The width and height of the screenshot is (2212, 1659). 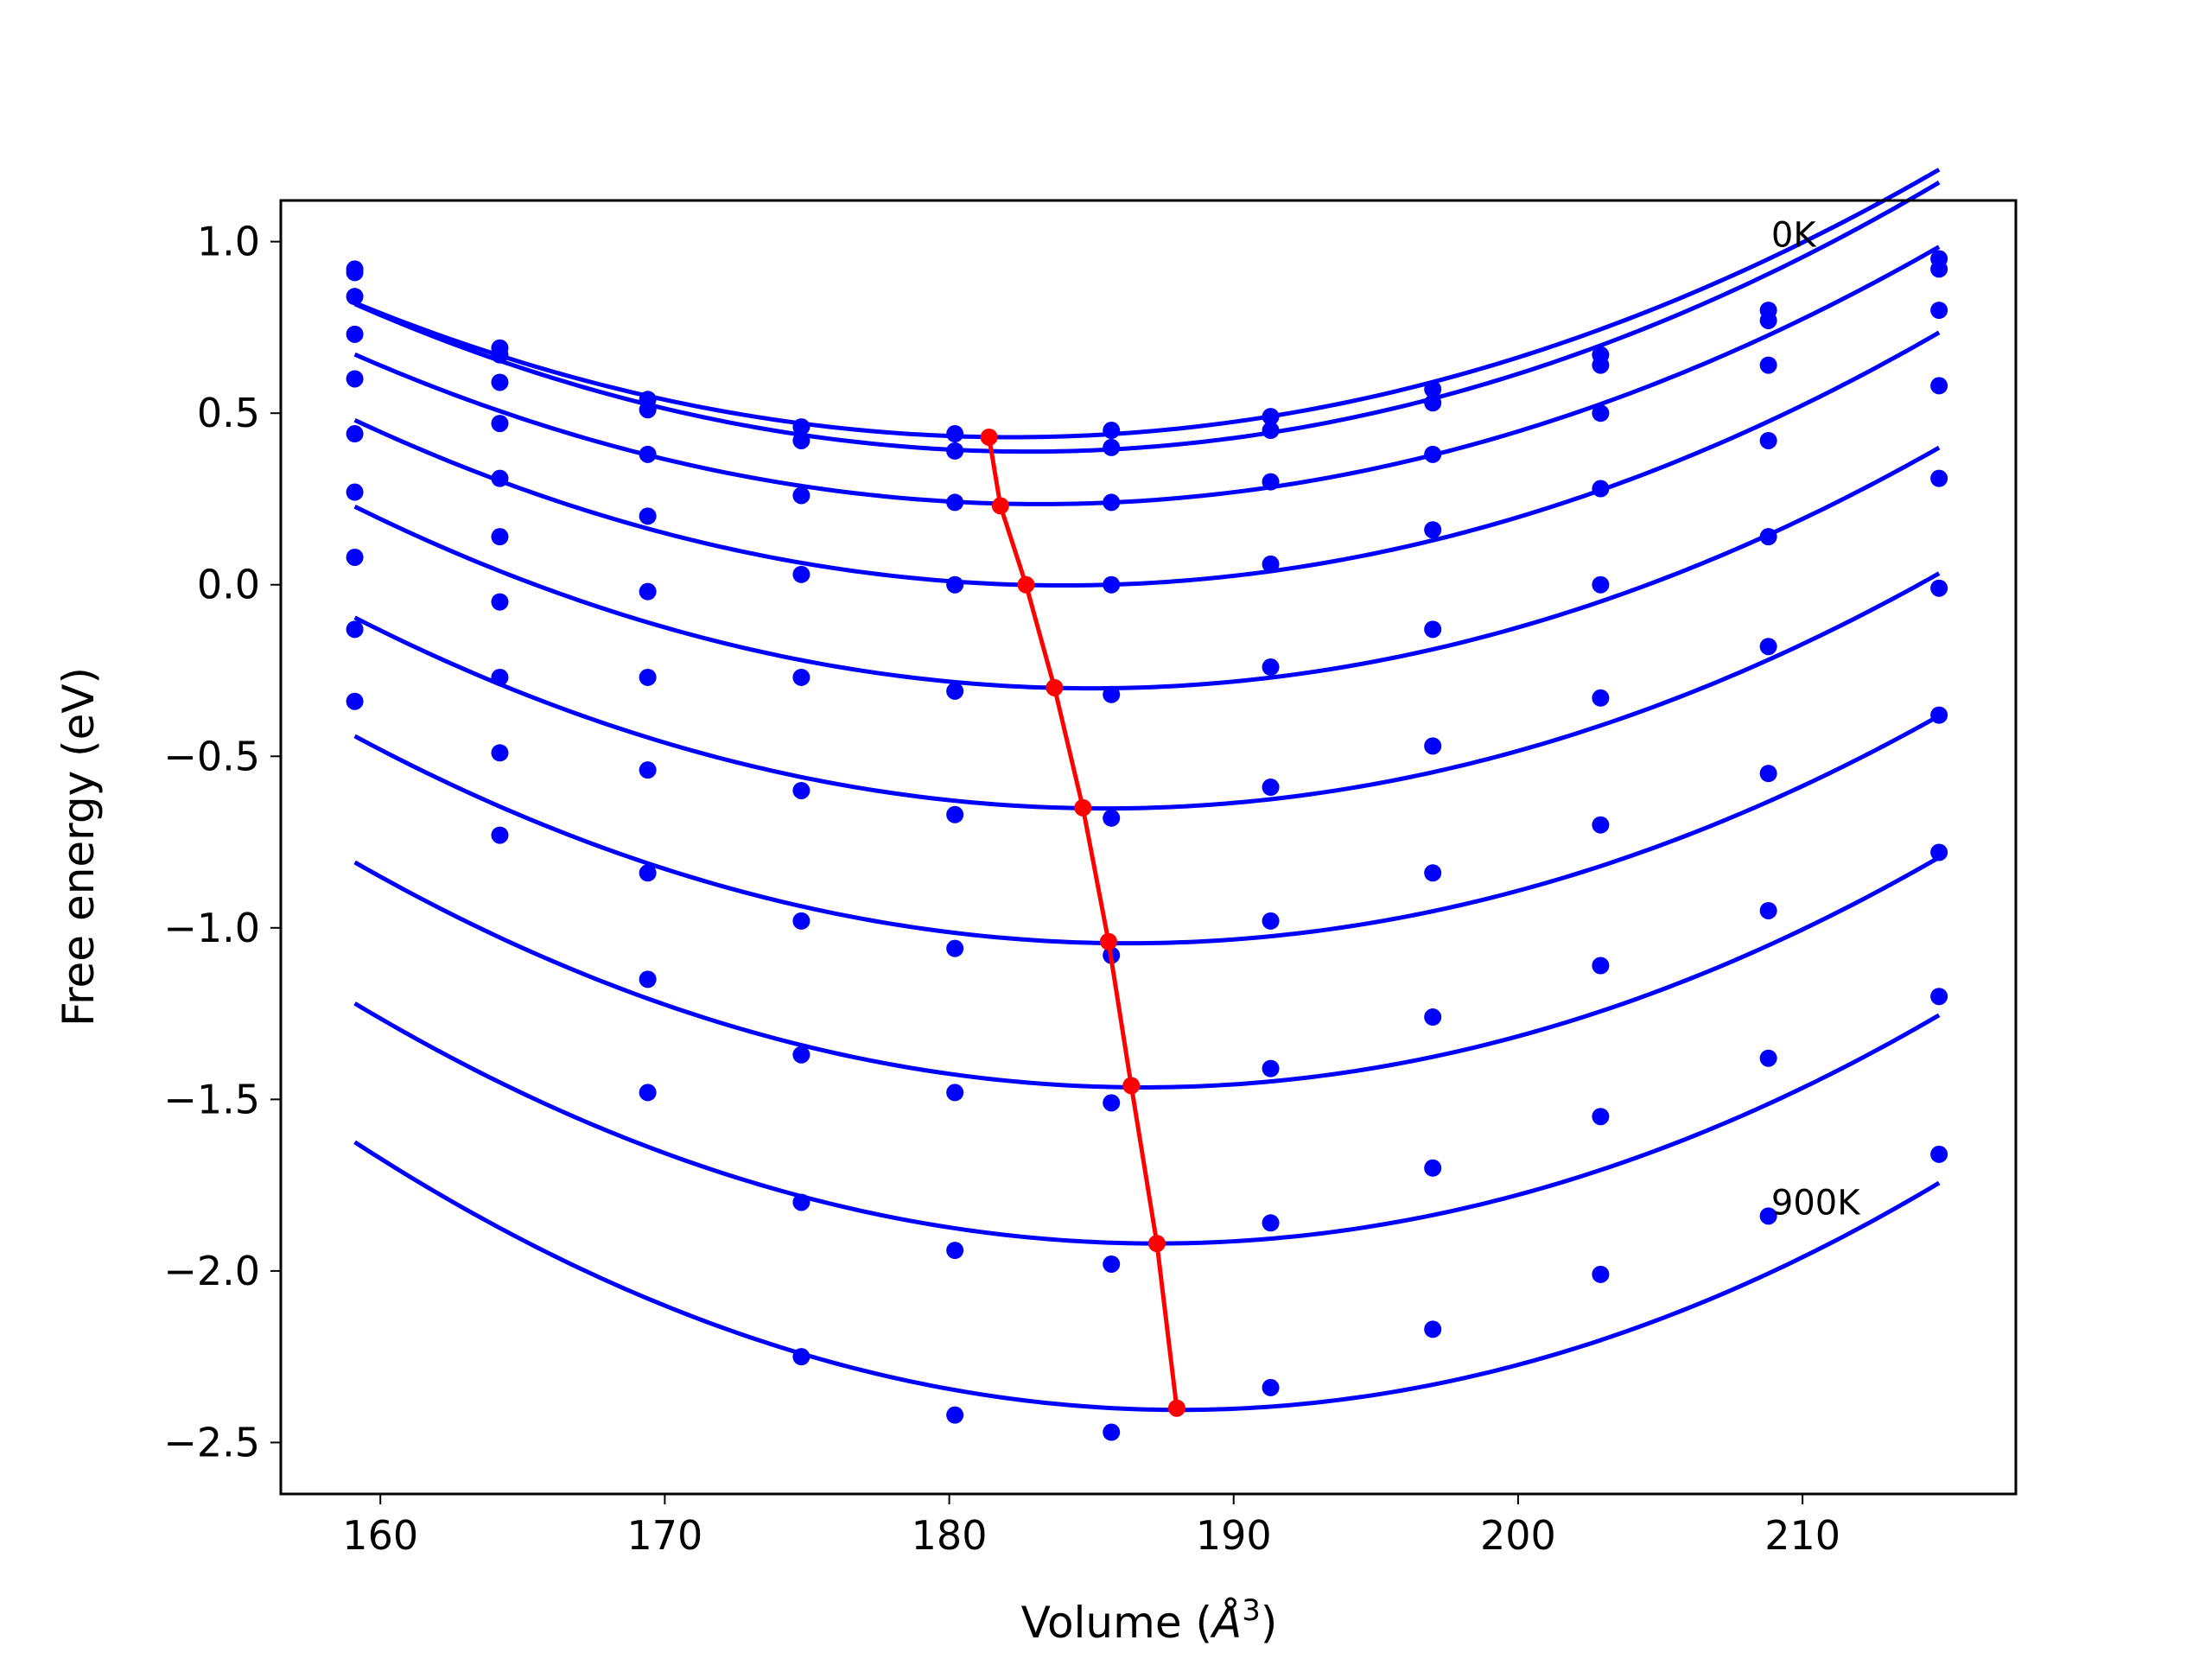 I want to click on y-tick-label: −2.0, so click(x=211, y=1271).